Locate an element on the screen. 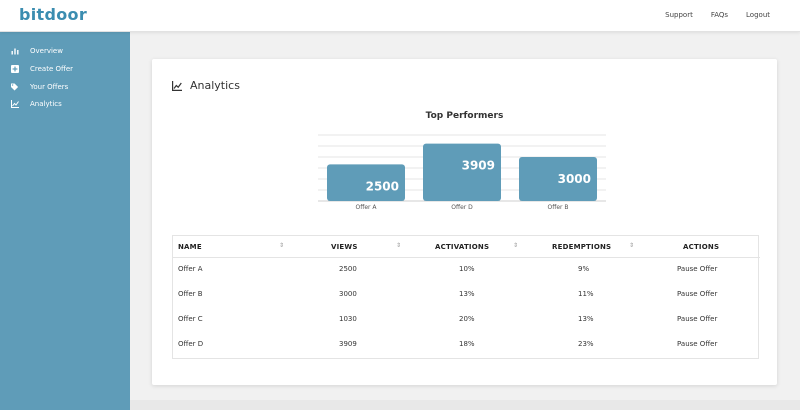 This screenshot has width=800, height=410. sidebar-item-create-offer: Create Offer is located at coordinates (42, 69).